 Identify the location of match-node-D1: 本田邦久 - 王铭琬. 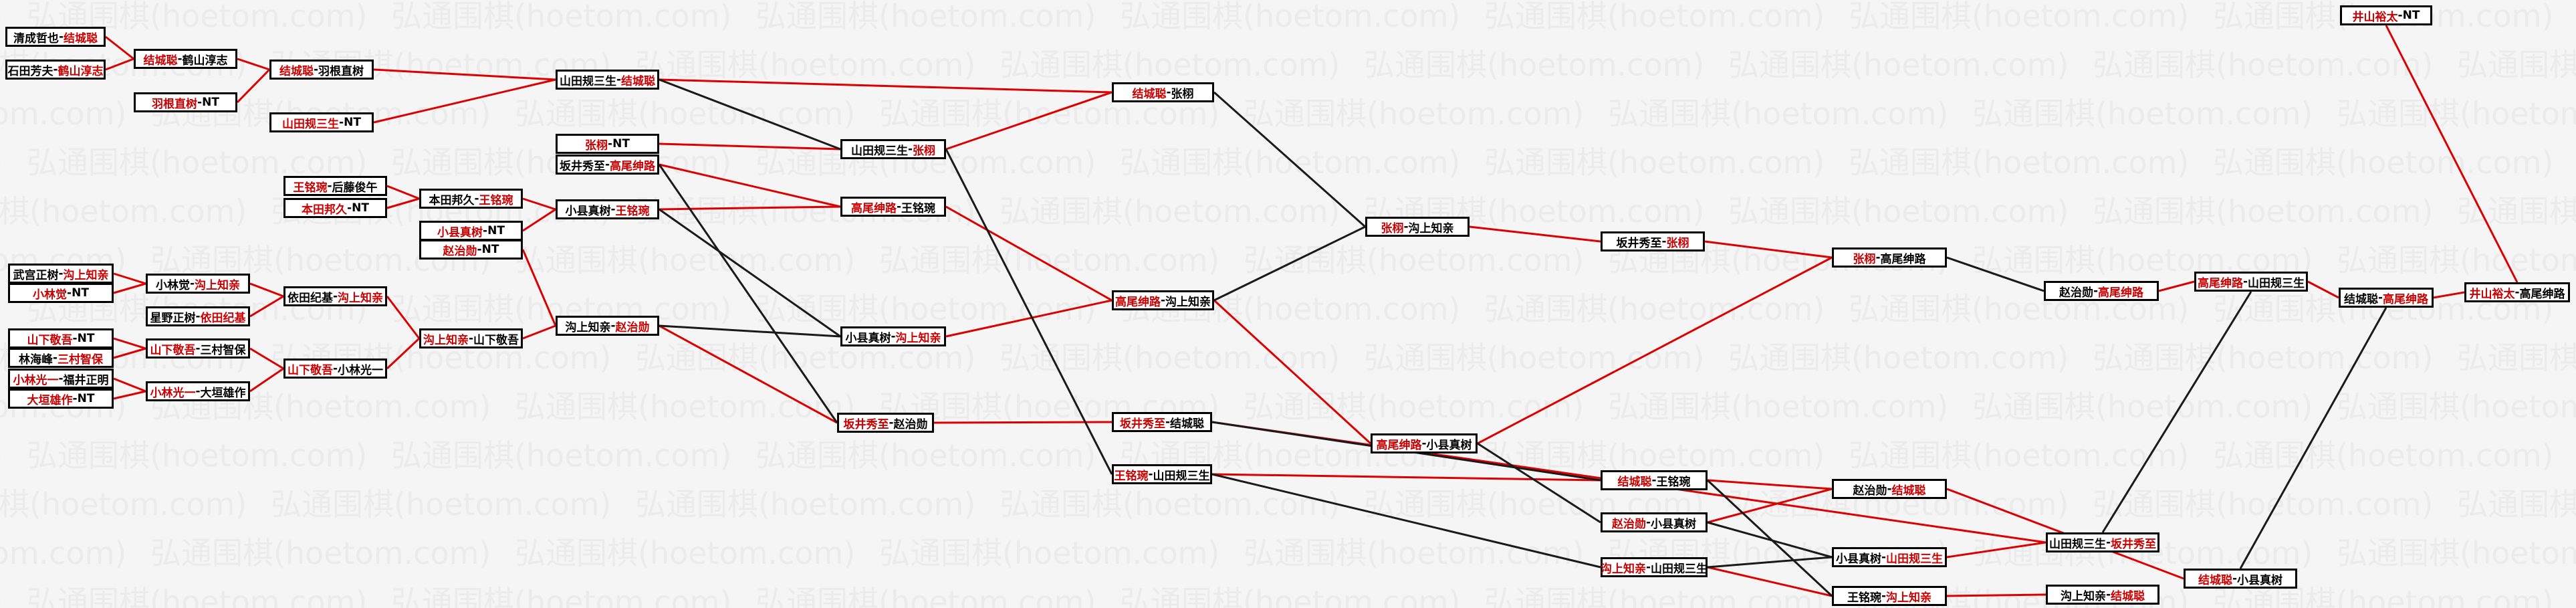
(471, 199).